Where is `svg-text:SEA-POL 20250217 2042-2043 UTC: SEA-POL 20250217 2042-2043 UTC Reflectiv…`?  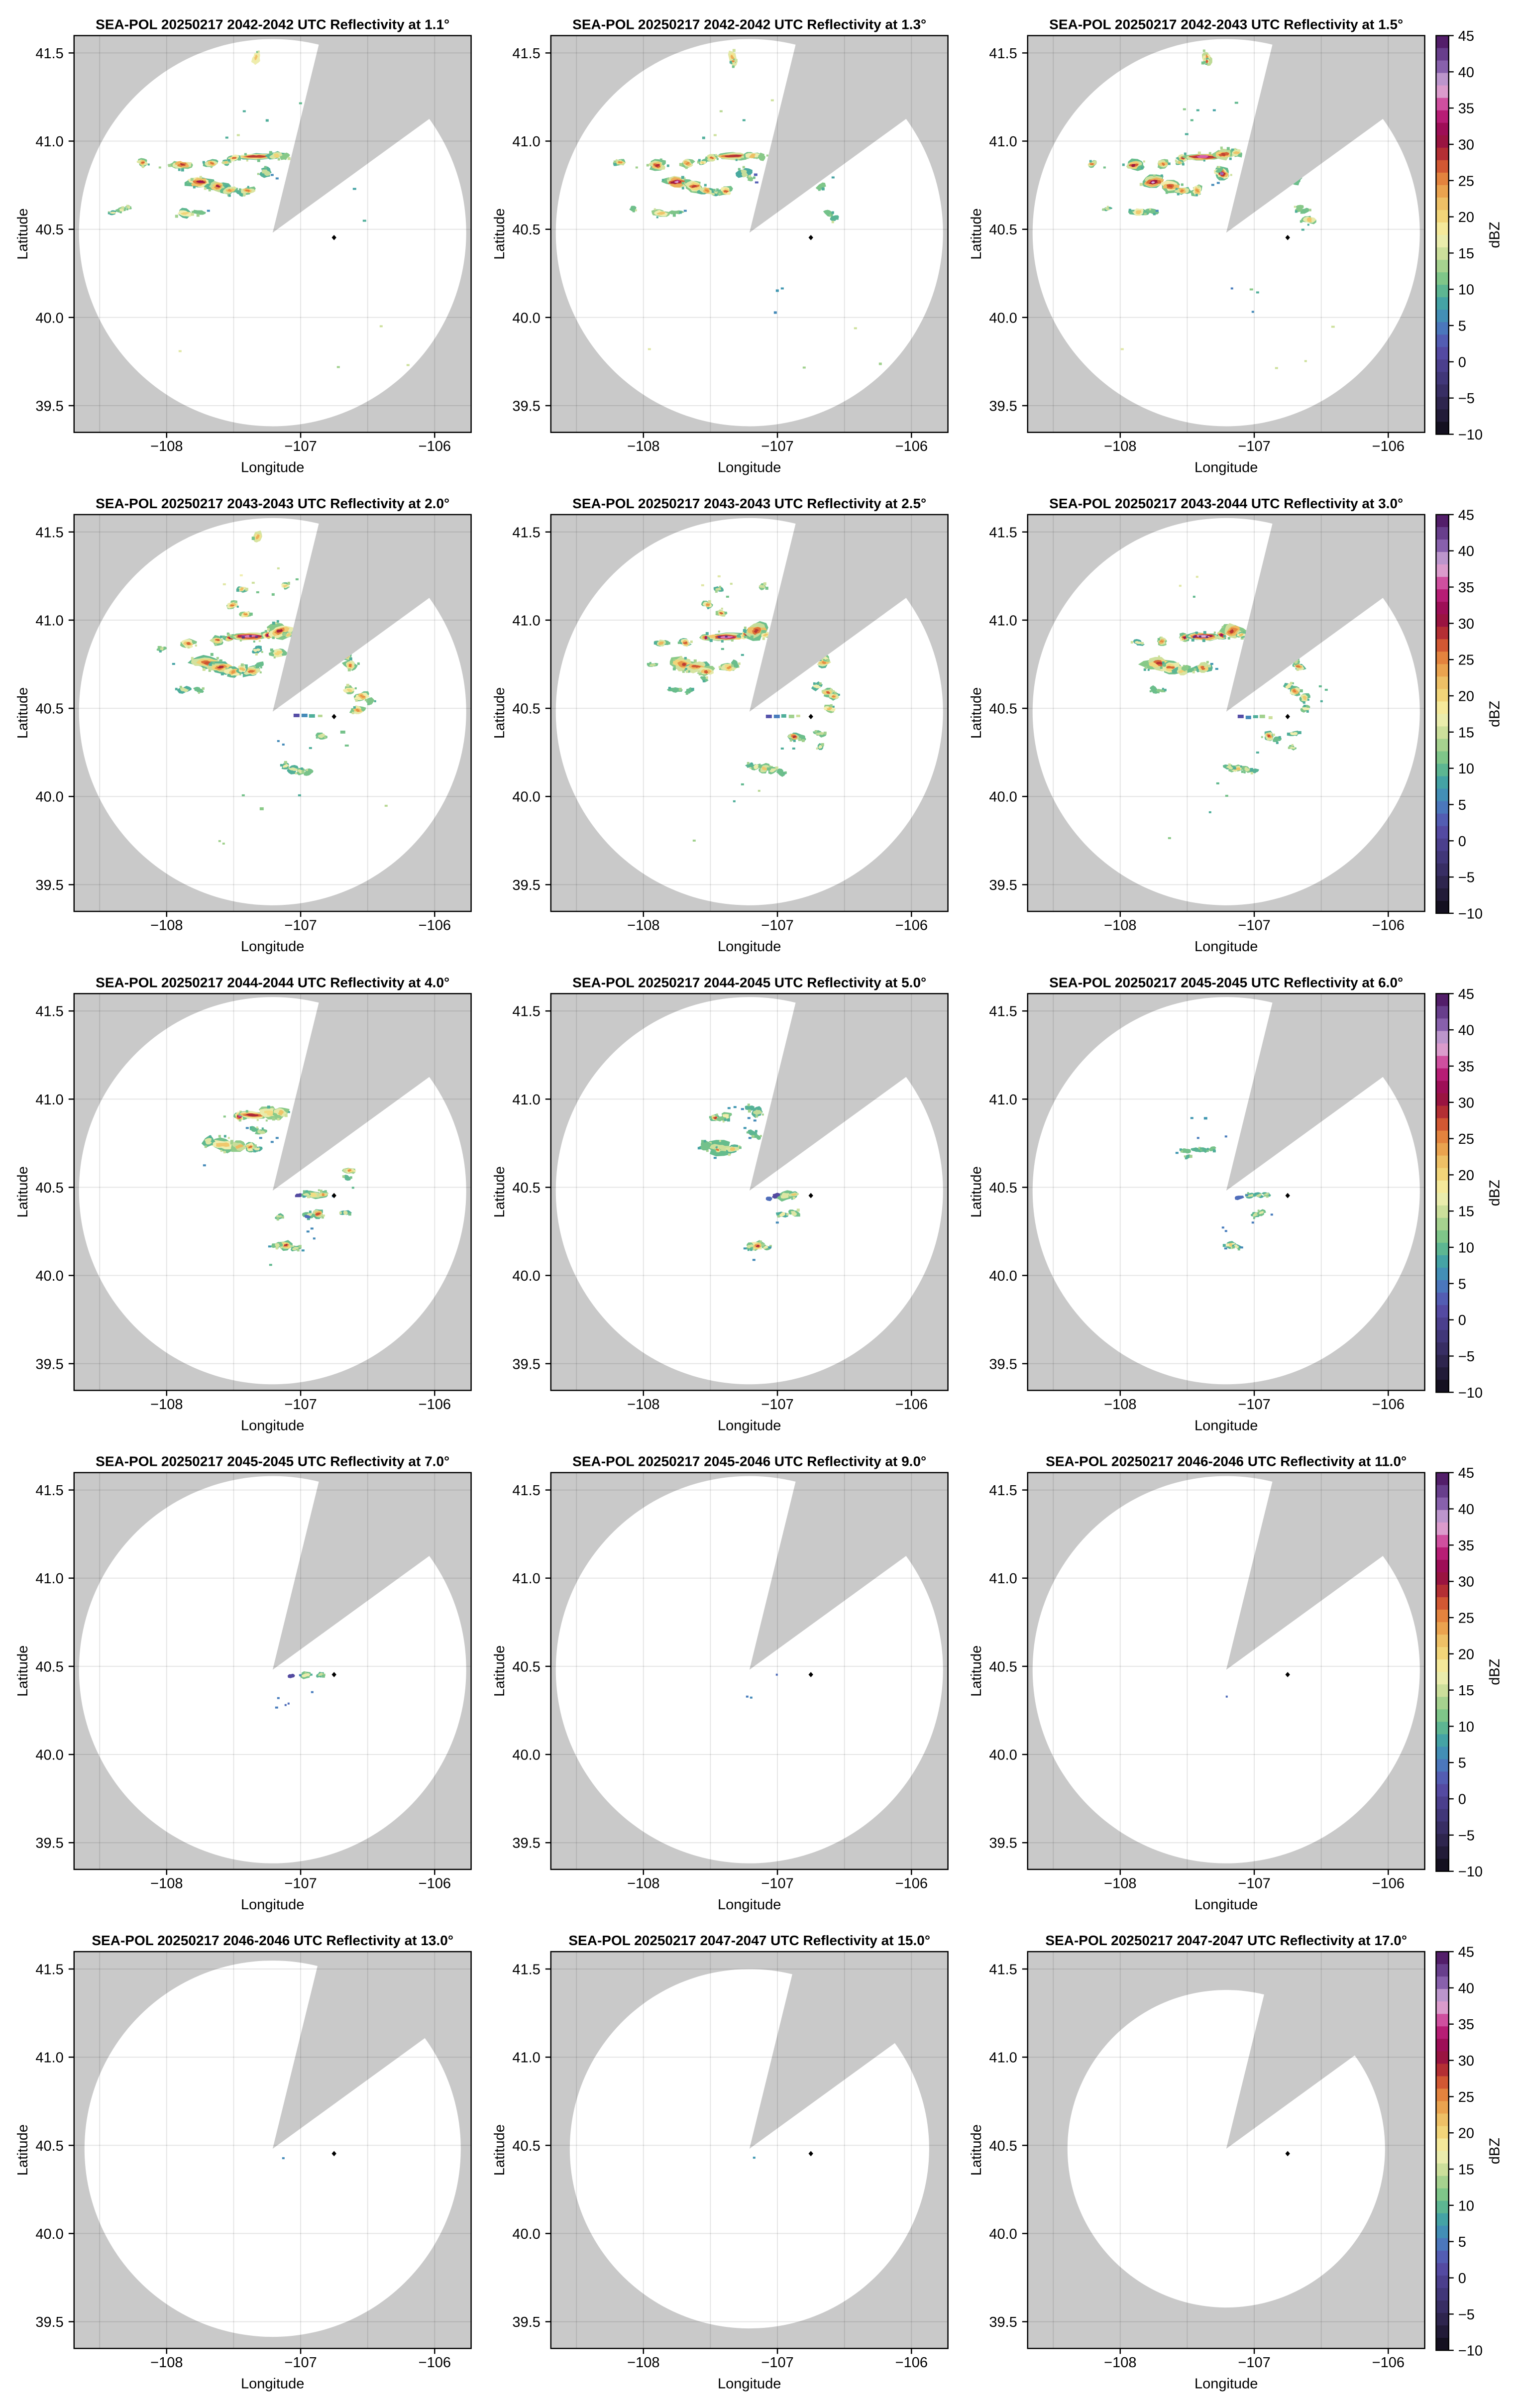
svg-text:SEA-POL 20250217 2042-2043 UTC: SEA-POL 20250217 2042-2043 UTC Reflectiv… is located at coordinates (1226, 25).